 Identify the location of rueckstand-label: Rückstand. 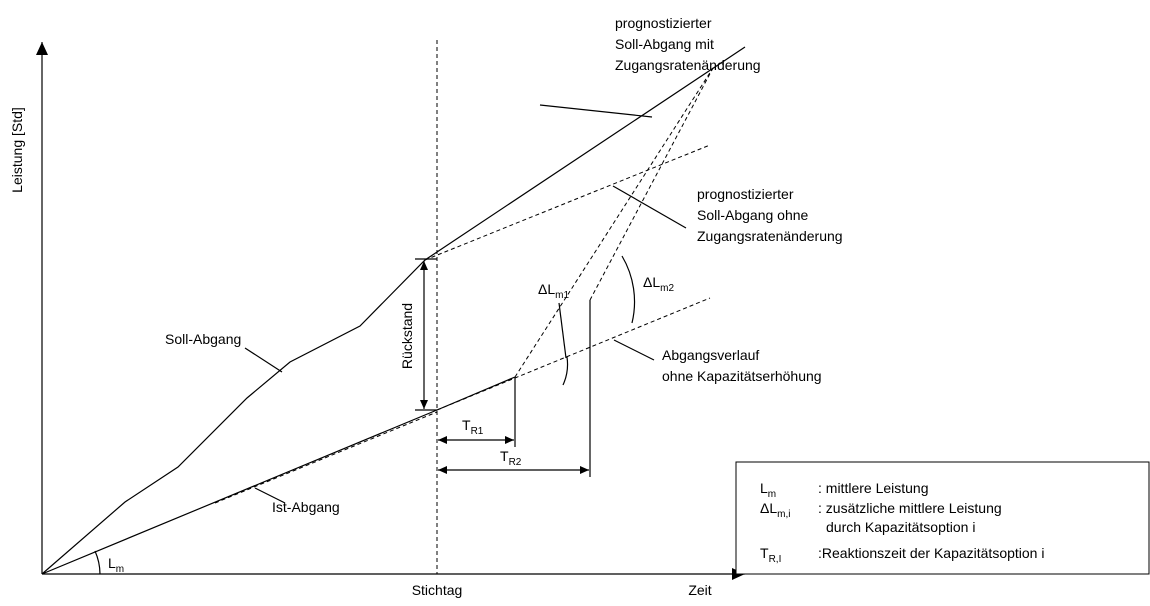
(407, 336).